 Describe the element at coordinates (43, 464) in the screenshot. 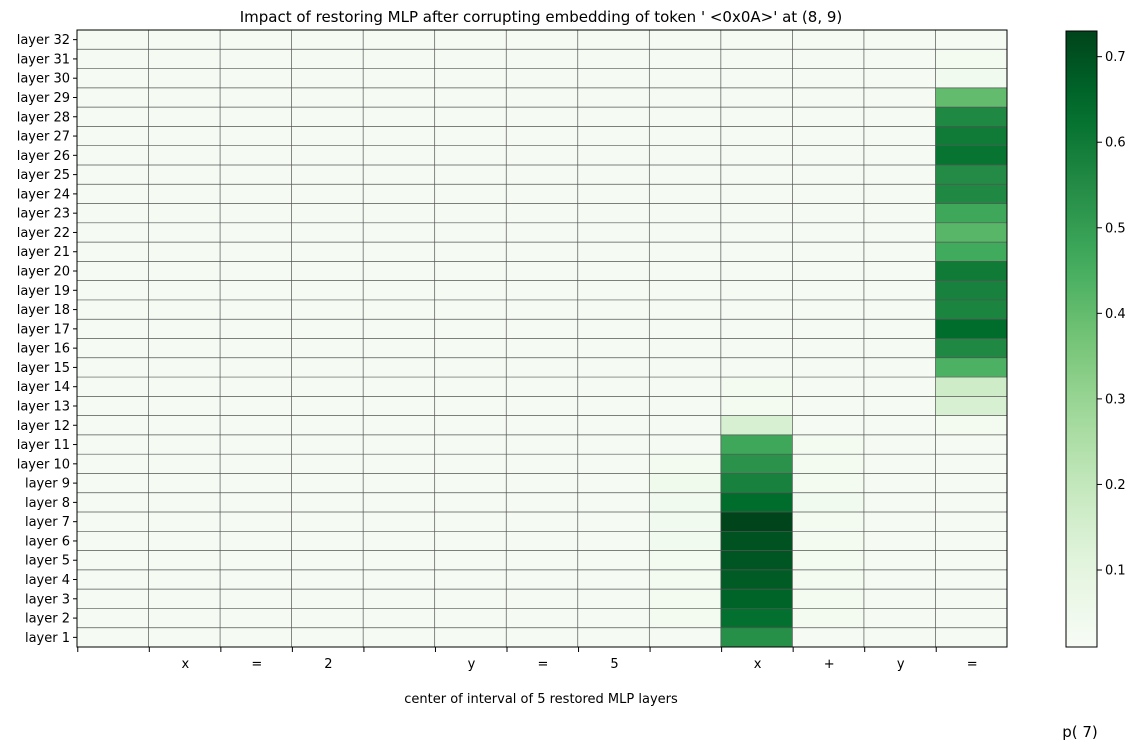

I see `y-tick-label: layer 10` at that location.